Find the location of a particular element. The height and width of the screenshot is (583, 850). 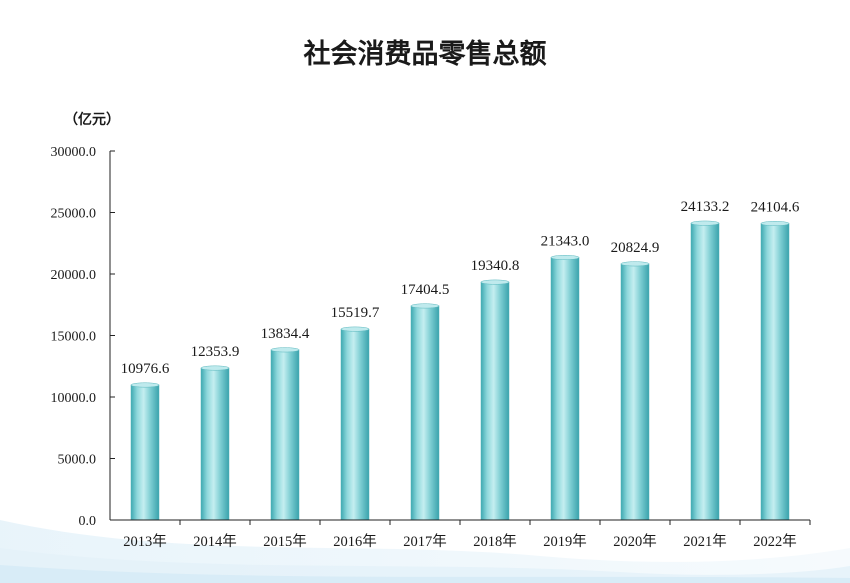

x-tick-label: 2021年 is located at coordinates (705, 541).